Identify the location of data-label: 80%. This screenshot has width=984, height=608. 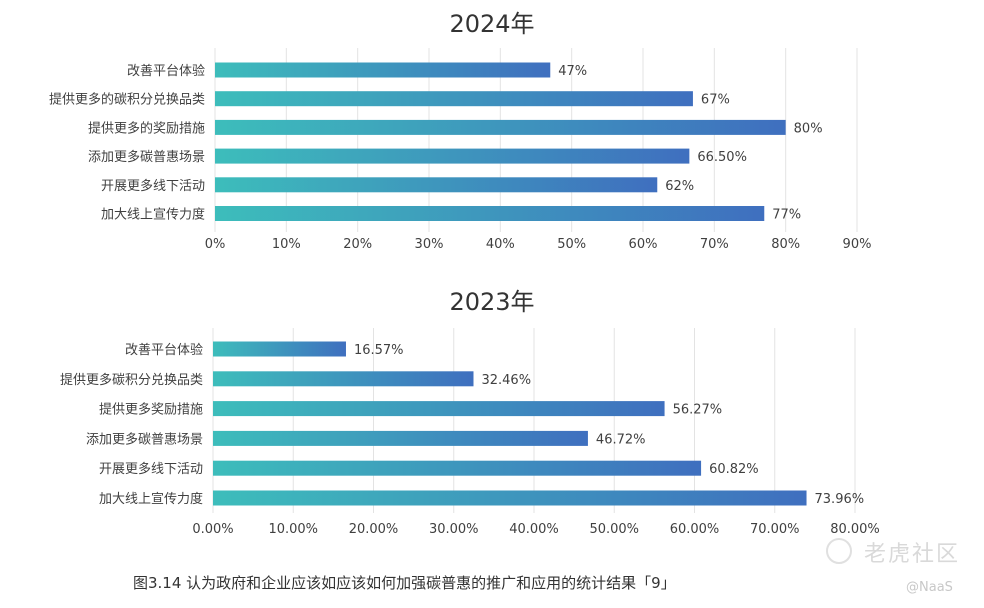
(808, 128).